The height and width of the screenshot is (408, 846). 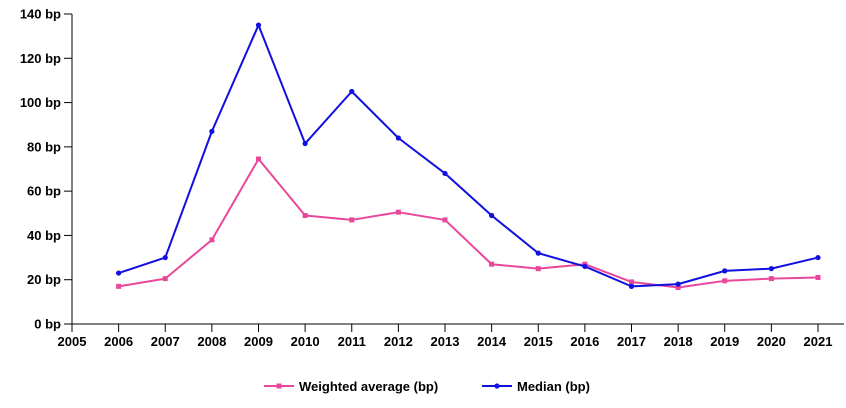 What do you see at coordinates (352, 341) in the screenshot?
I see `x-tick-label: 2011` at bounding box center [352, 341].